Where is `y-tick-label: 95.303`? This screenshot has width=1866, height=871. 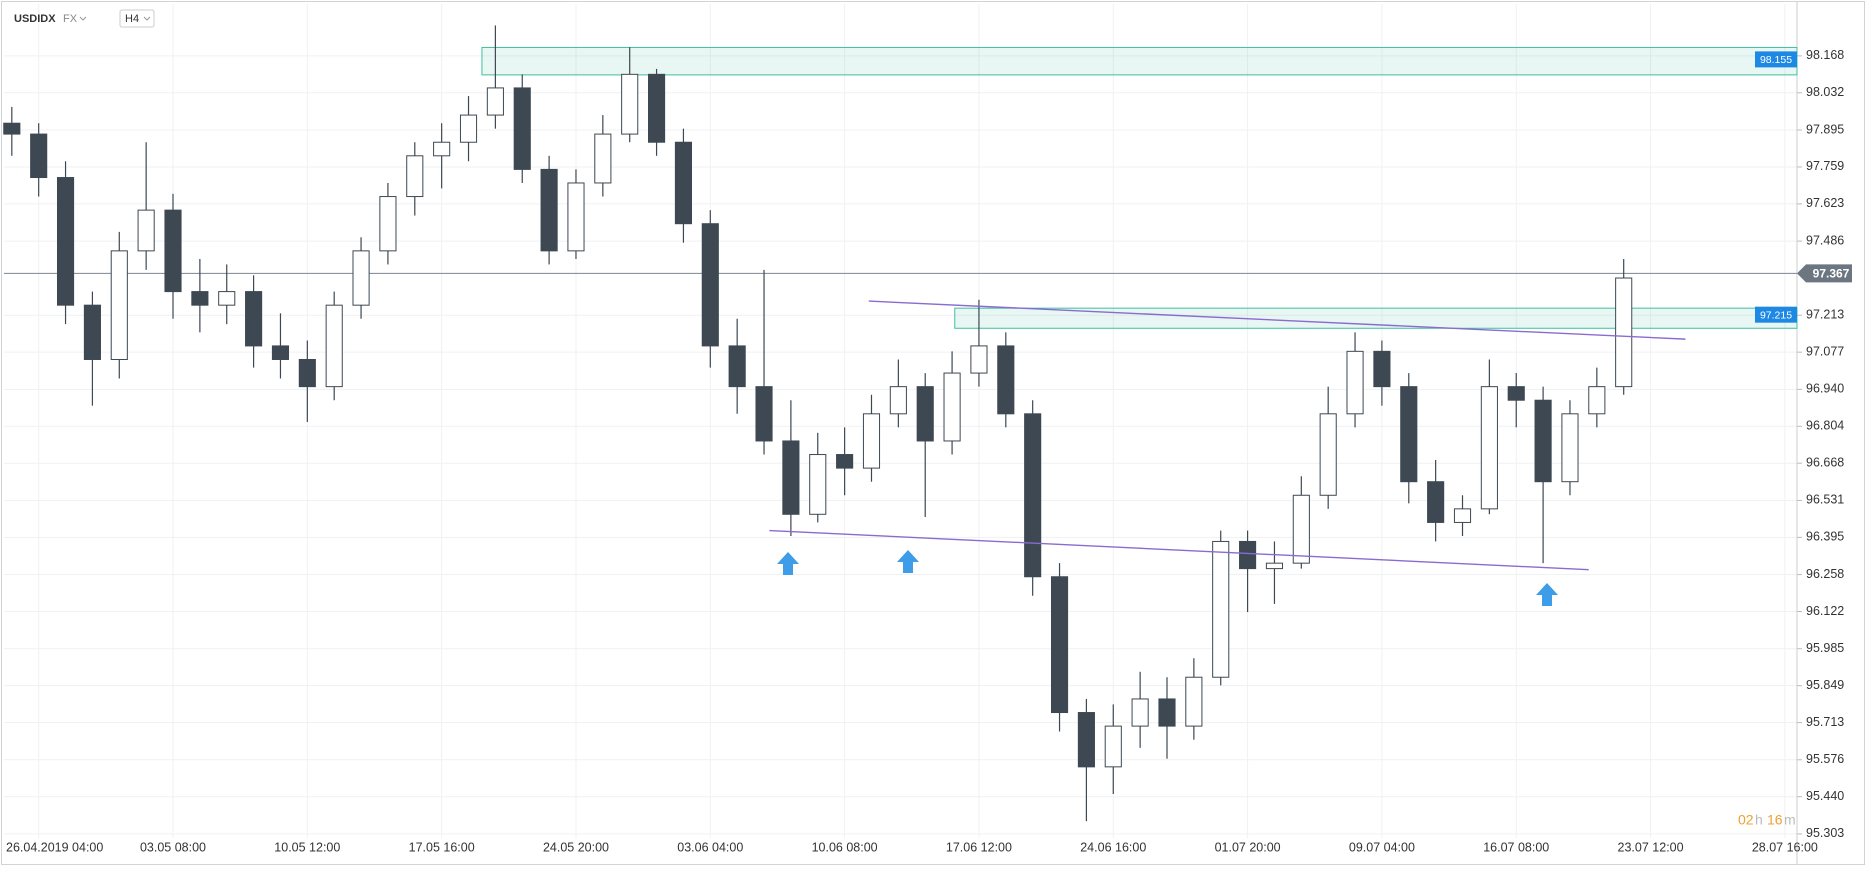 y-tick-label: 95.303 is located at coordinates (1825, 833).